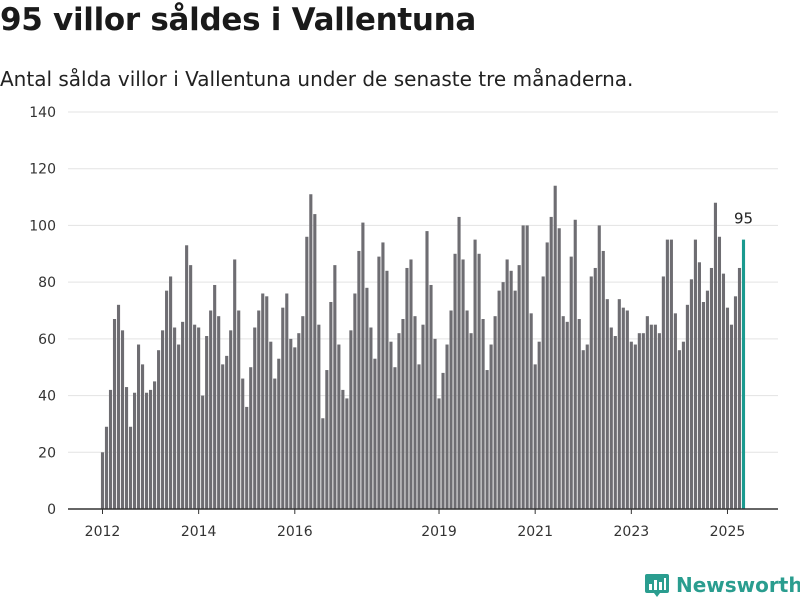 This screenshot has height=600, width=800. I want to click on y-tick-label: 80, so click(47, 283).